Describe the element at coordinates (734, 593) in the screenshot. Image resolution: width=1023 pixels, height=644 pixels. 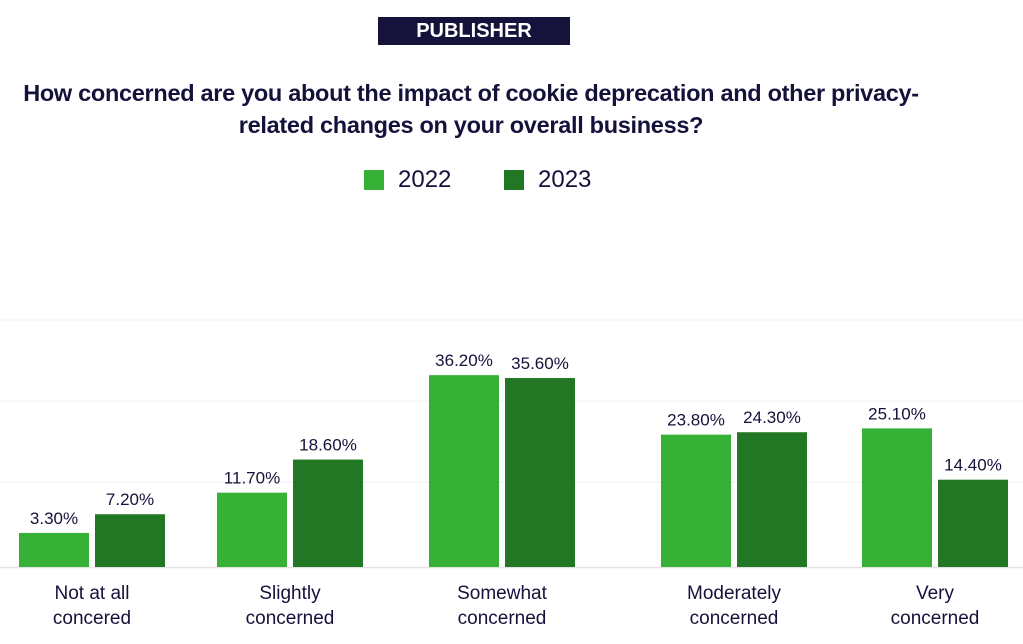
I see `x-tick-label: Moderately` at that location.